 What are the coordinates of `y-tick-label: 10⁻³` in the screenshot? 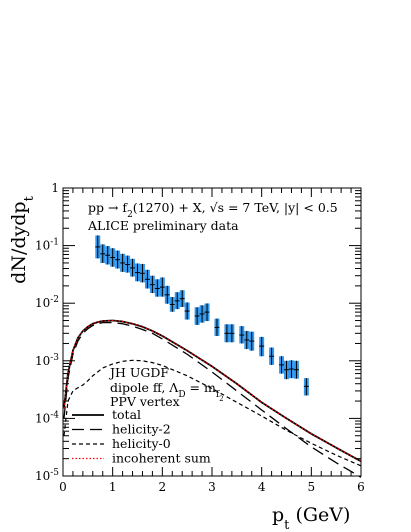 It's located at (47, 360).